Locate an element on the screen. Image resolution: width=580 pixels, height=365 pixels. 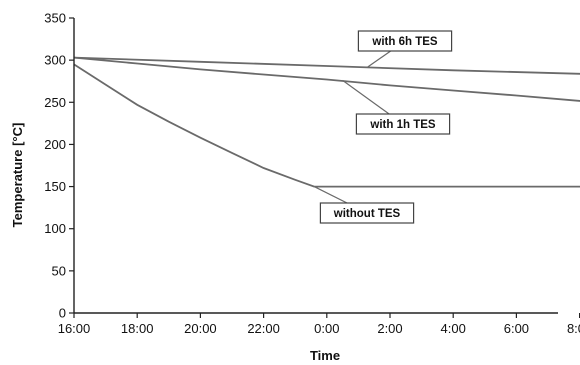
y-tick-label: 200 is located at coordinates (55, 144).